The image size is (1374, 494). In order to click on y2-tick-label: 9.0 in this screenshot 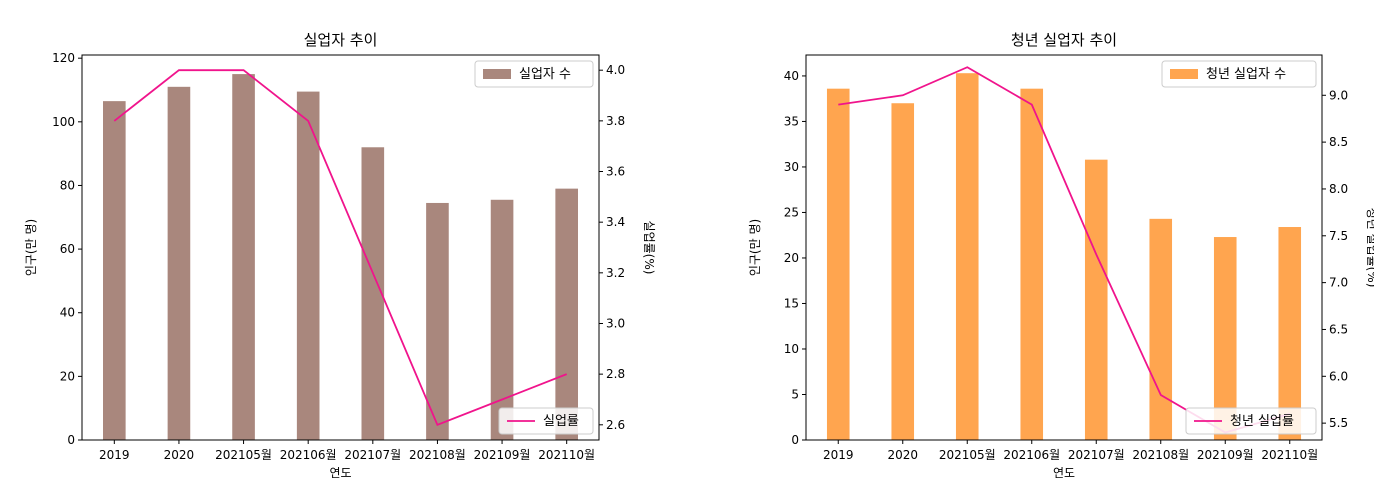, I will do `click(1338, 95)`.